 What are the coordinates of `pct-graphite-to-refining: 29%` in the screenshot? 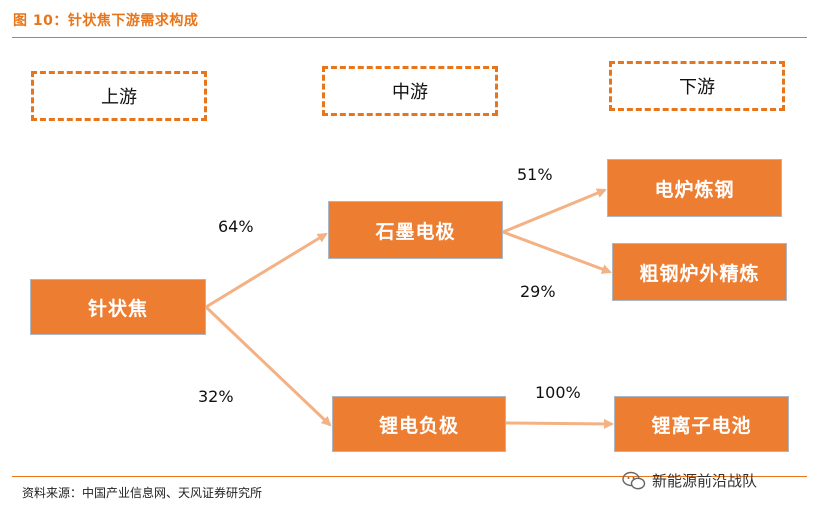 It's located at (538, 291).